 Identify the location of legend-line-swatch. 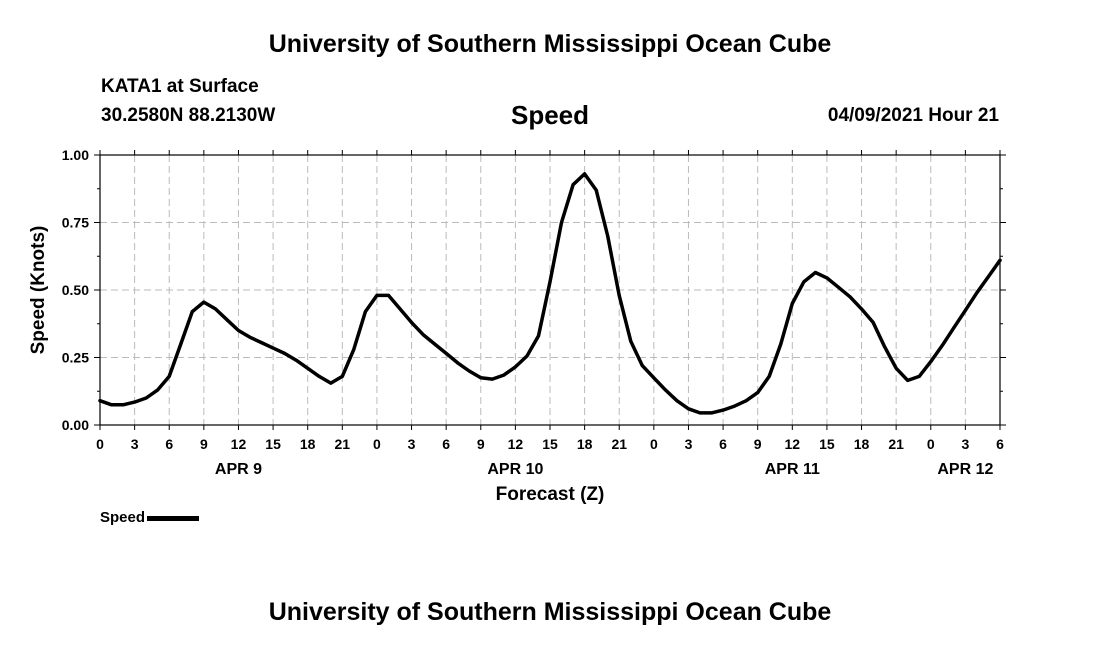
(173, 518).